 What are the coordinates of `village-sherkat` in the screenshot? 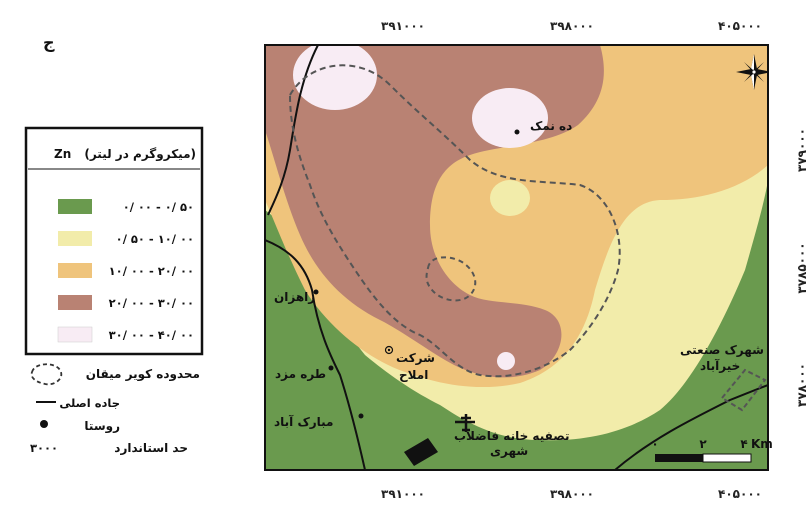 It's located at (389, 350).